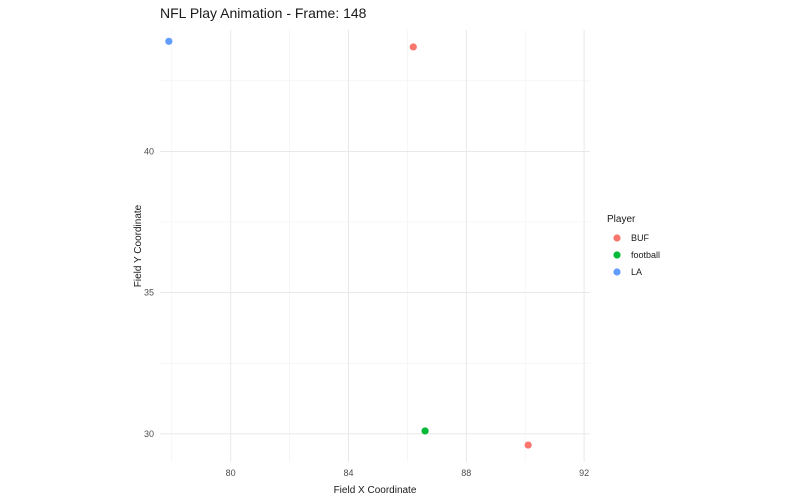 The height and width of the screenshot is (500, 800). What do you see at coordinates (466, 473) in the screenshot?
I see `x-tick-label: 88` at bounding box center [466, 473].